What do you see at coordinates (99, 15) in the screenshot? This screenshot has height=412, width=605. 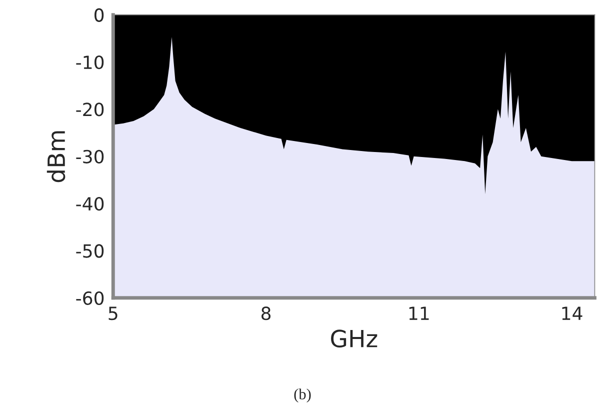 I see `y-tick-label: 0` at bounding box center [99, 15].